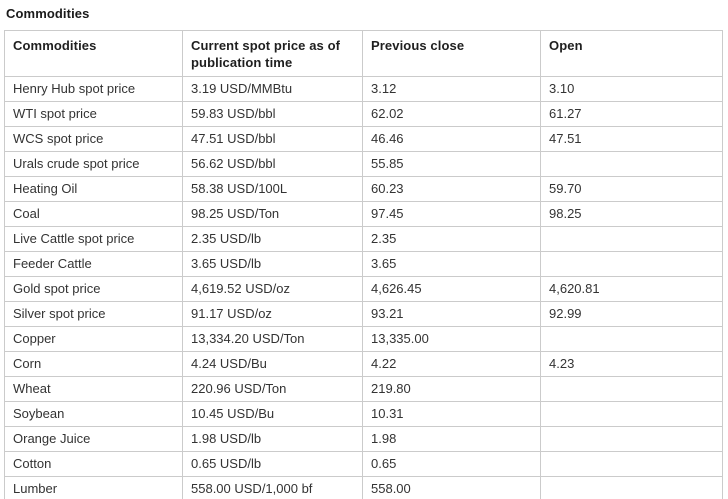 The height and width of the screenshot is (499, 728). What do you see at coordinates (93, 214) in the screenshot?
I see `cell-commodity: Coal` at bounding box center [93, 214].